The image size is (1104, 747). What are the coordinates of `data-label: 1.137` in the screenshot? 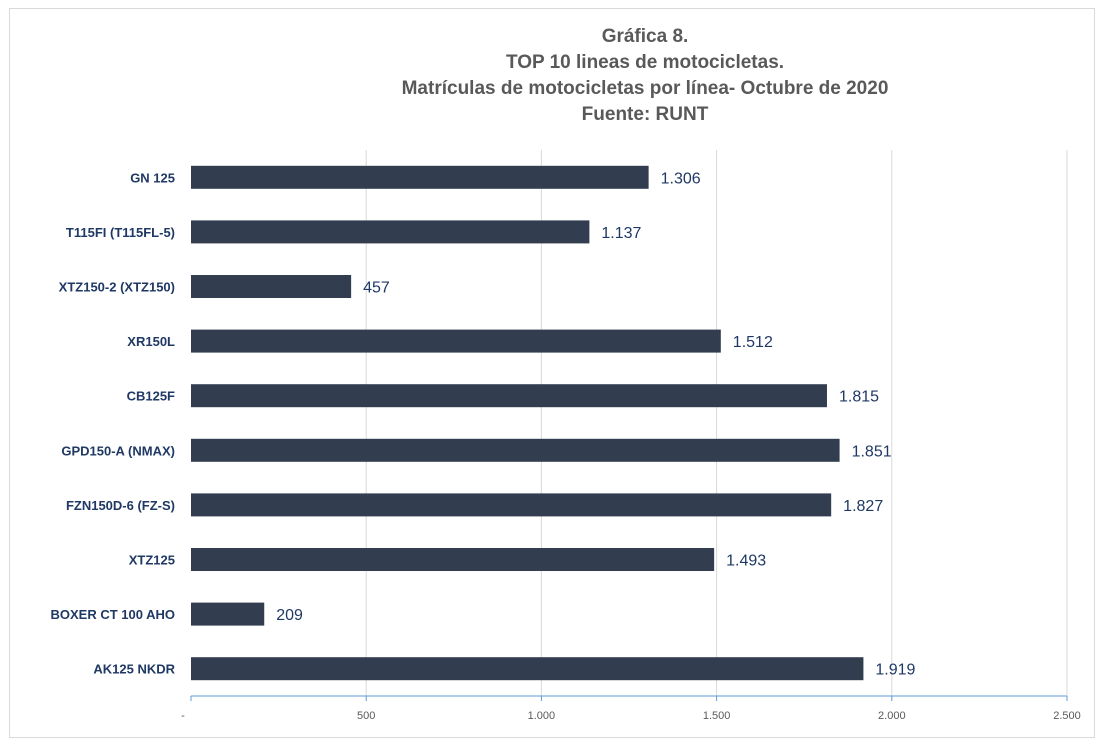 It's located at (621, 233).